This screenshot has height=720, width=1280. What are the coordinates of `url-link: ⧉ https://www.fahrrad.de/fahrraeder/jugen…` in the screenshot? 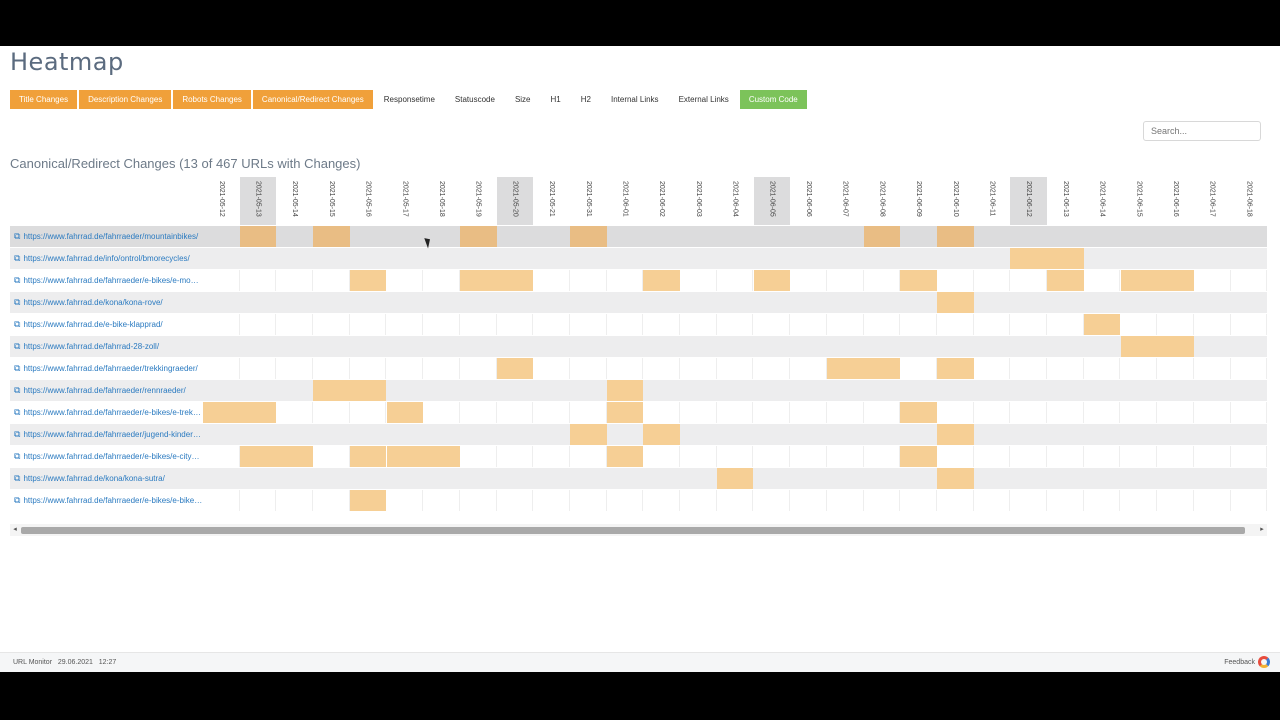 It's located at (106, 434).